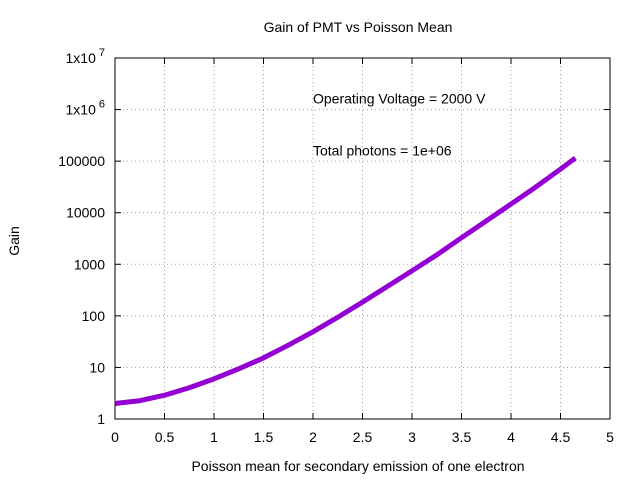 The image size is (640, 485). I want to click on y-tick-label-exponent: 7, so click(102, 53).